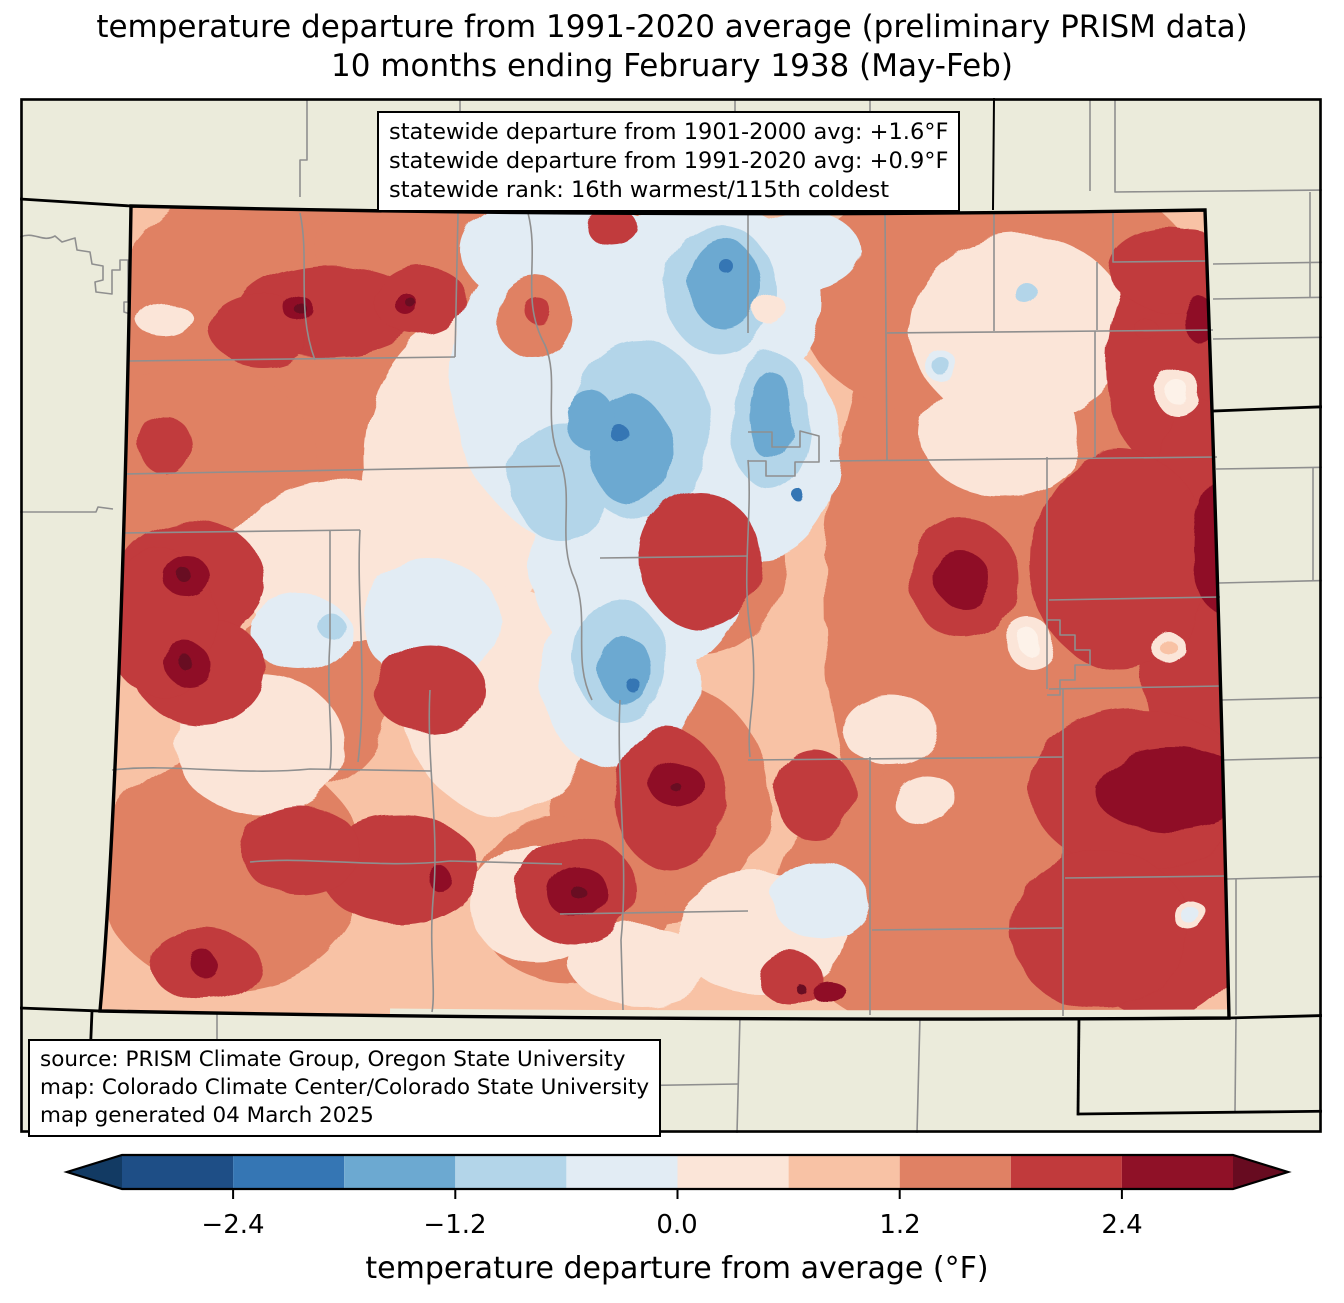 The width and height of the screenshot is (1344, 1303). What do you see at coordinates (672, 66) in the screenshot?
I see `title-line-2: 10 months ending February 1938 (May-Feb)` at bounding box center [672, 66].